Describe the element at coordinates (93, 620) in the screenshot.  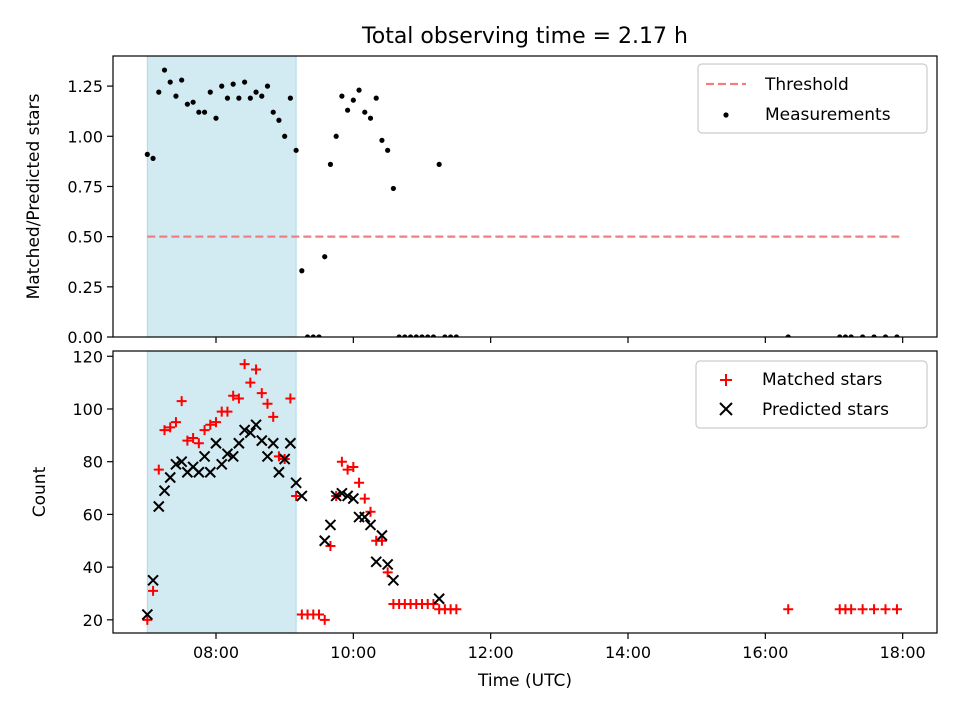
I see `panel2-y-tick-label-0: 20` at that location.